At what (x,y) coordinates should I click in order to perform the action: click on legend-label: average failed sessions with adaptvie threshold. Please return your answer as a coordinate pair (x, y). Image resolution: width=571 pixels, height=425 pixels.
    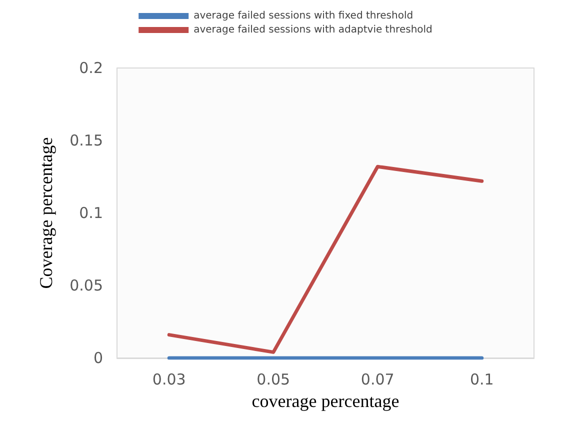
    Looking at the image, I should click on (313, 30).